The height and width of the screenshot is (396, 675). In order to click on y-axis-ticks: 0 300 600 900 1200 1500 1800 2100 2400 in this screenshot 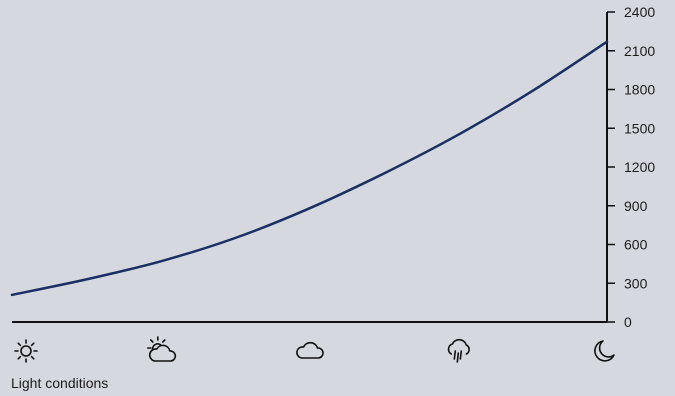, I will do `click(631, 167)`.